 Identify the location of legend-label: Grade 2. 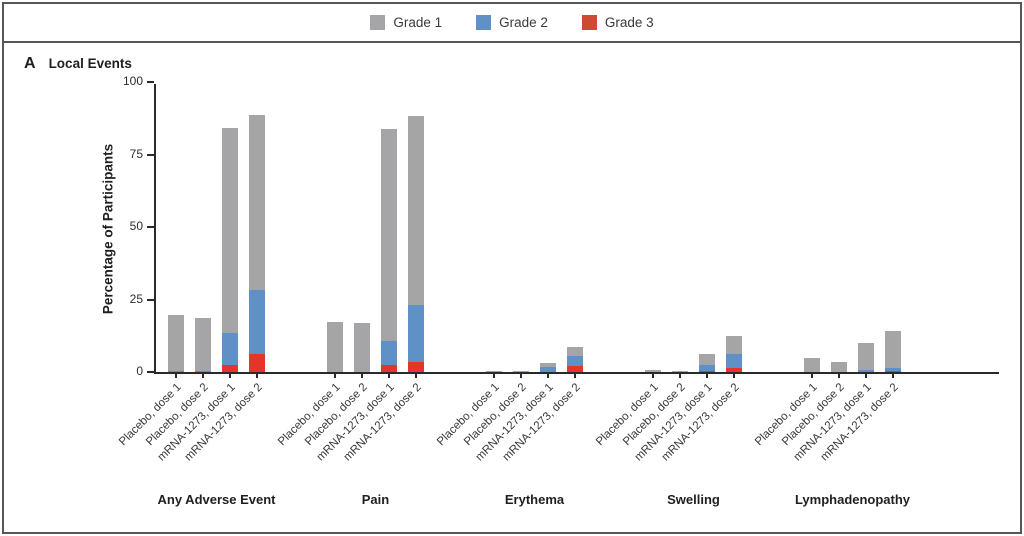
(523, 22).